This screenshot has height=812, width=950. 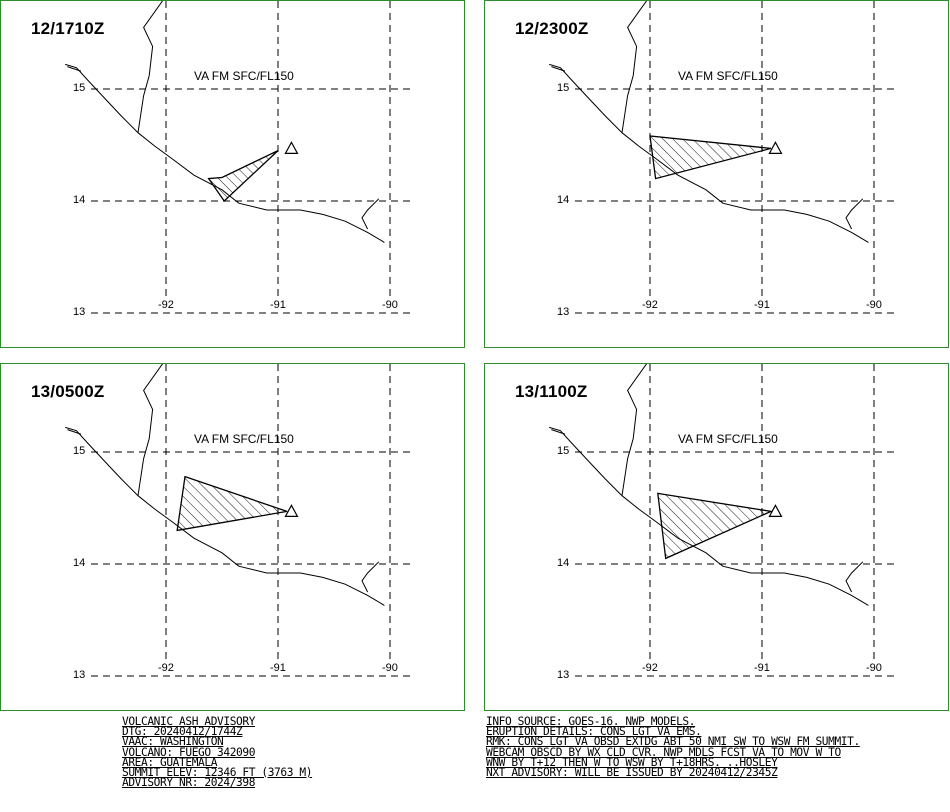 I want to click on panel-time-title: 12/1710Z, so click(x=68, y=28).